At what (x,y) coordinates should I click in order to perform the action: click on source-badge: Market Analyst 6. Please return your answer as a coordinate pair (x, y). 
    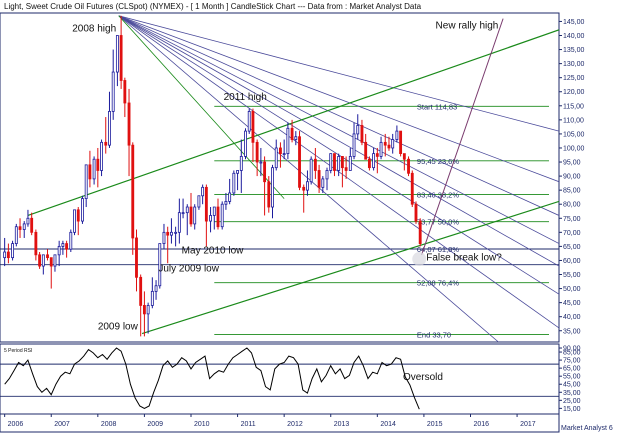
    Looking at the image, I should click on (587, 428).